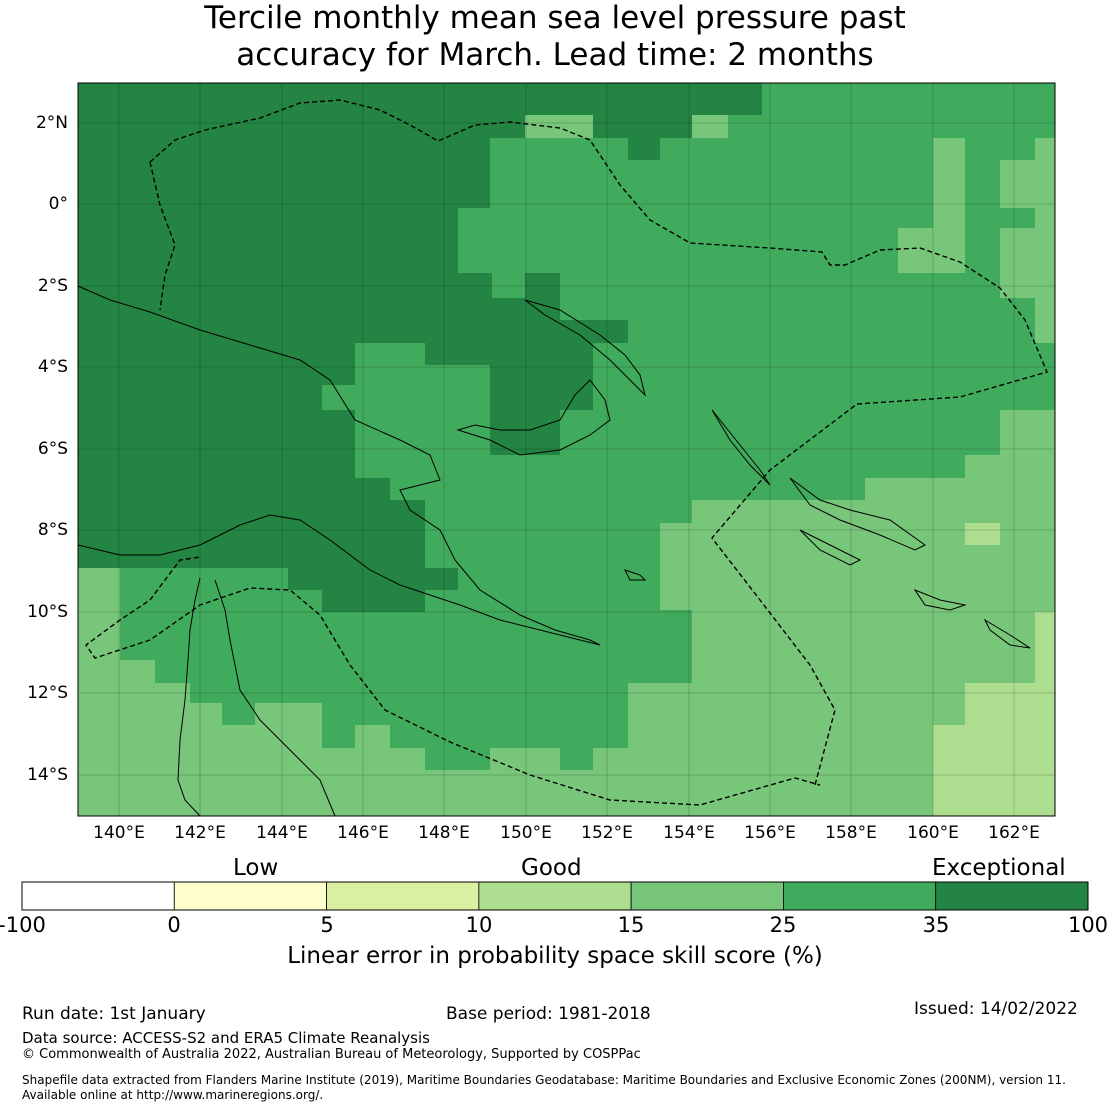 The height and width of the screenshot is (1110, 1110). I want to click on lat-tick-label: 2°S, so click(52, 286).